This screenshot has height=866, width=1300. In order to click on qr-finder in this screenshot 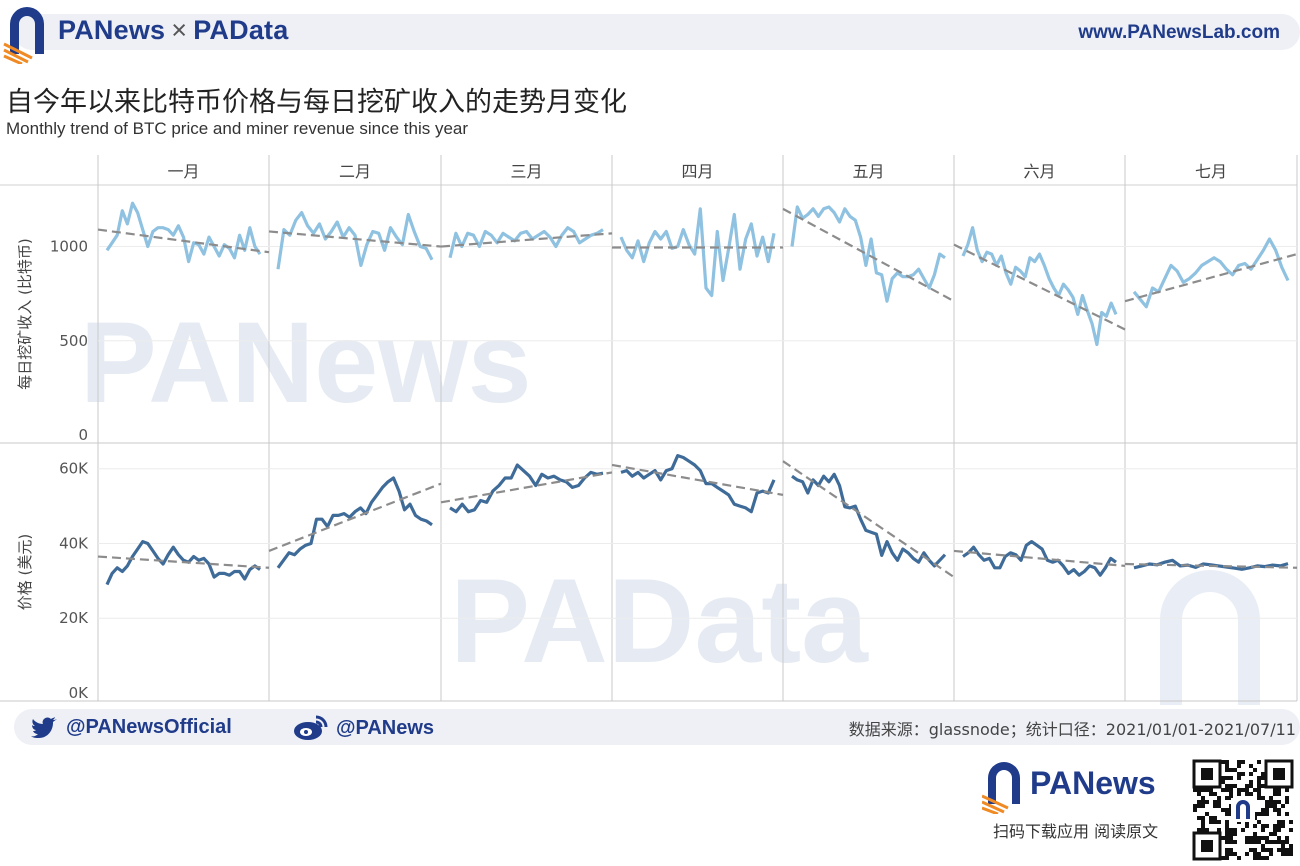, I will do `click(1207, 846)`.